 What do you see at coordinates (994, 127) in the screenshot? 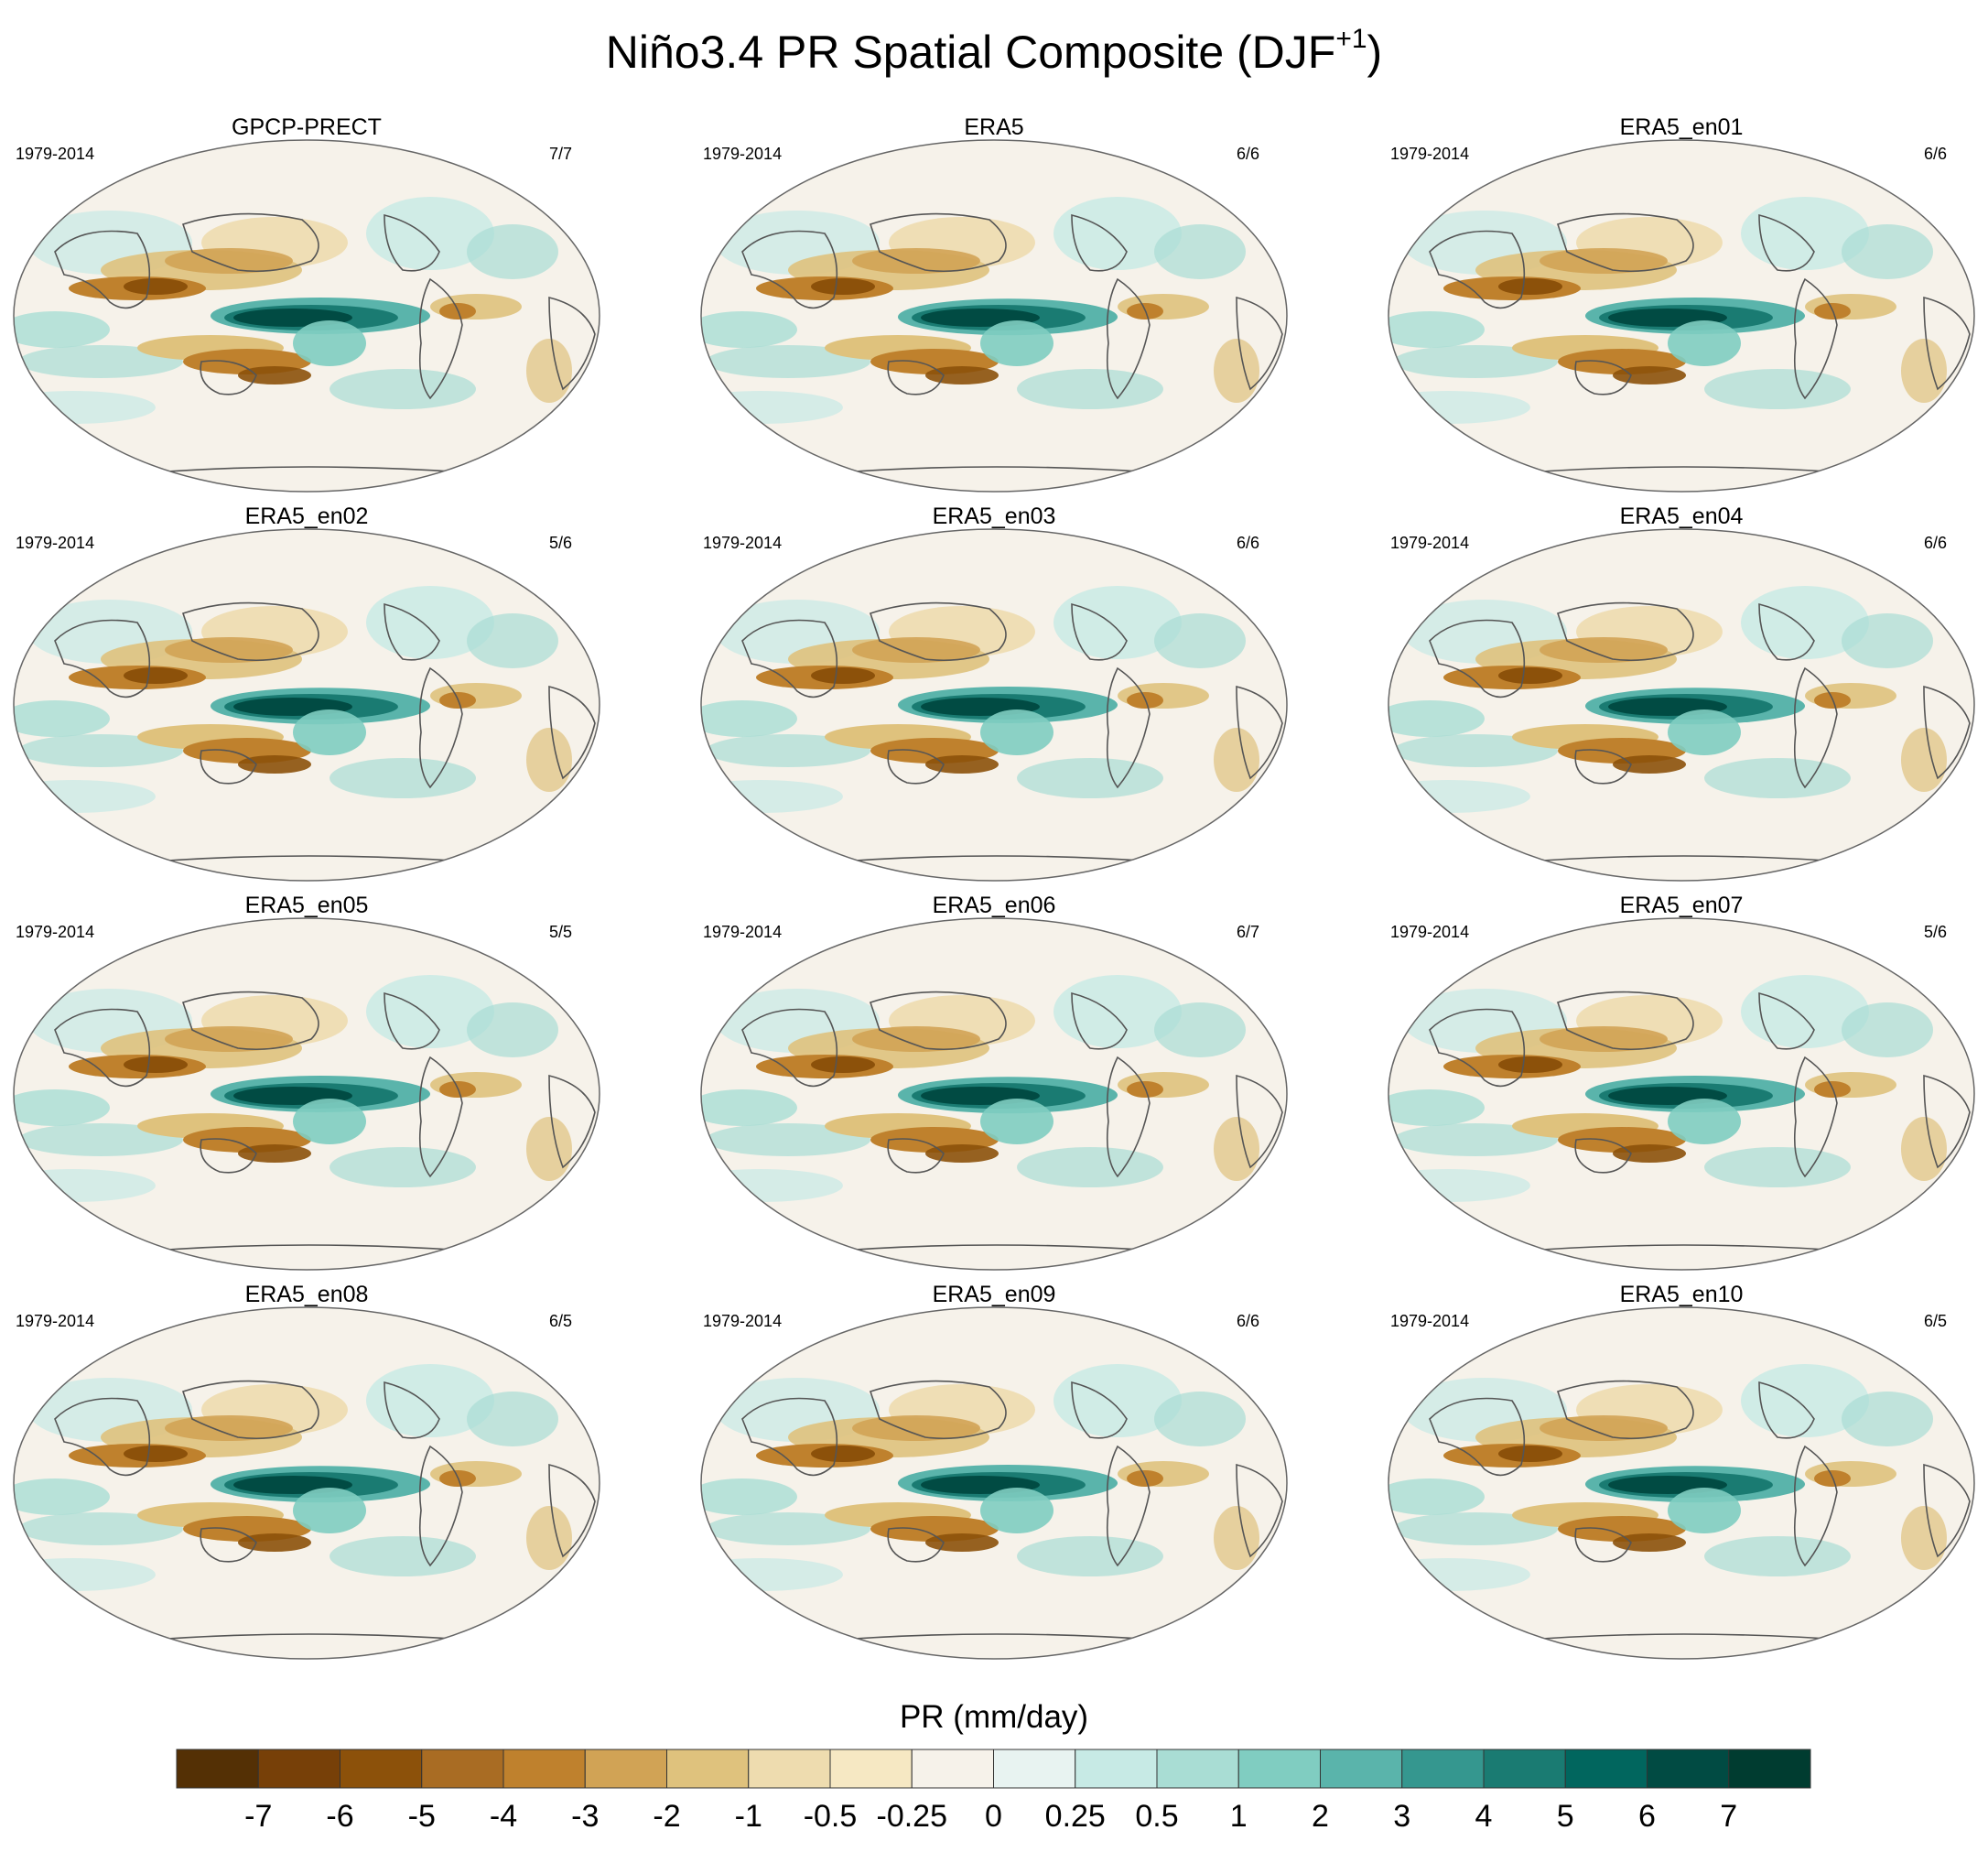
I see `panel-title: ERA5` at bounding box center [994, 127].